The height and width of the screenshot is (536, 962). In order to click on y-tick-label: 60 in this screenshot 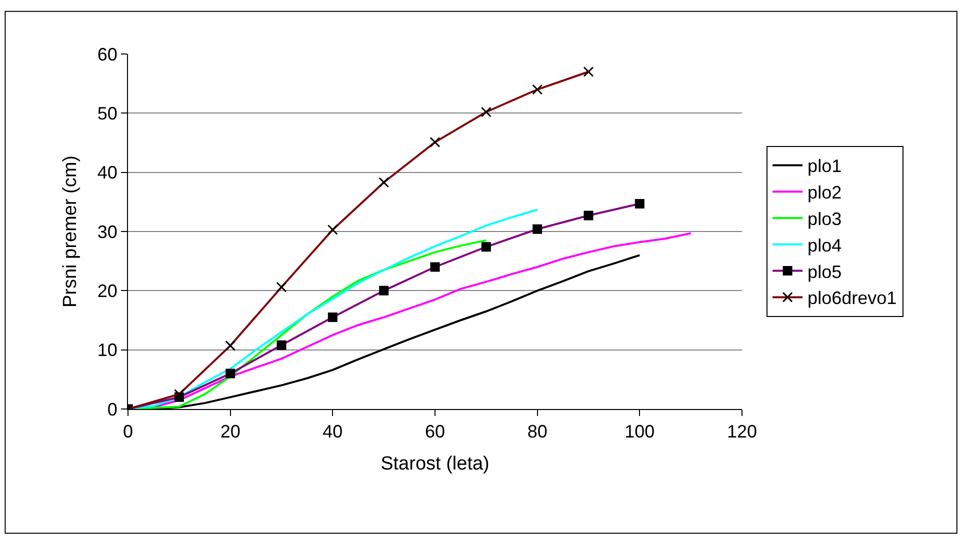, I will do `click(107, 54)`.